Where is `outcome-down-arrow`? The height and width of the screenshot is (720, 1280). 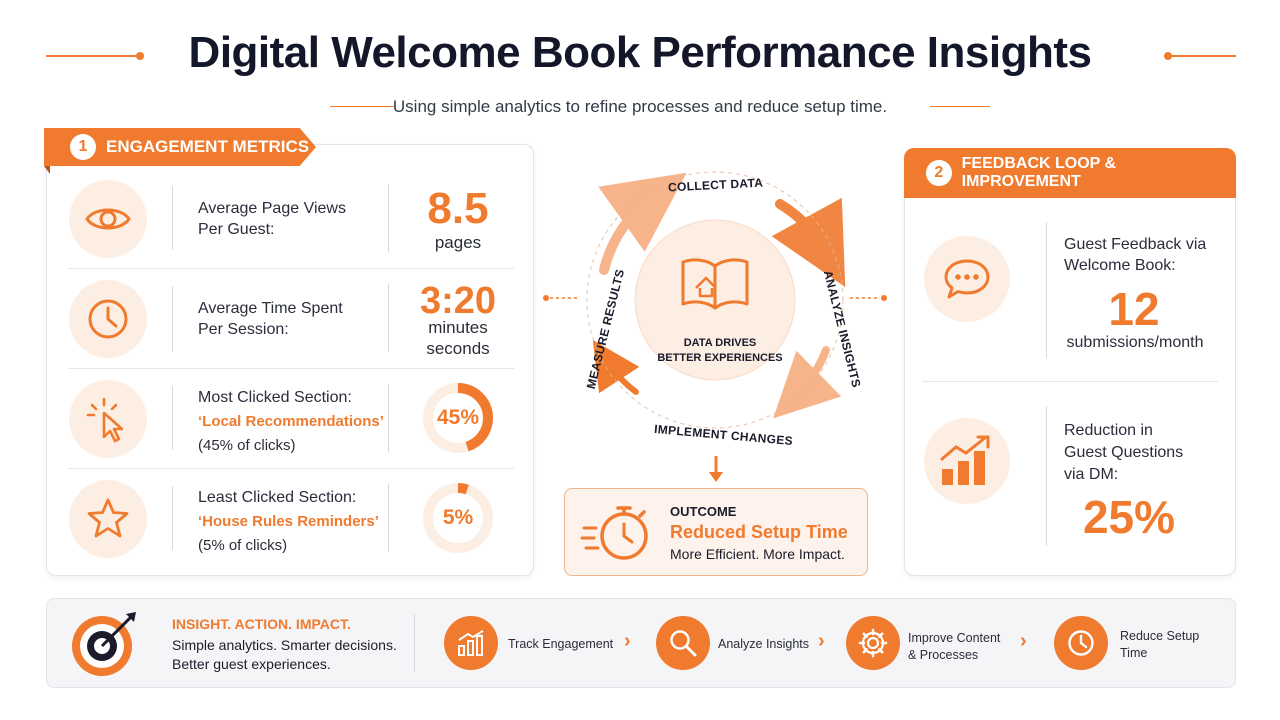
outcome-down-arrow is located at coordinates (716, 469).